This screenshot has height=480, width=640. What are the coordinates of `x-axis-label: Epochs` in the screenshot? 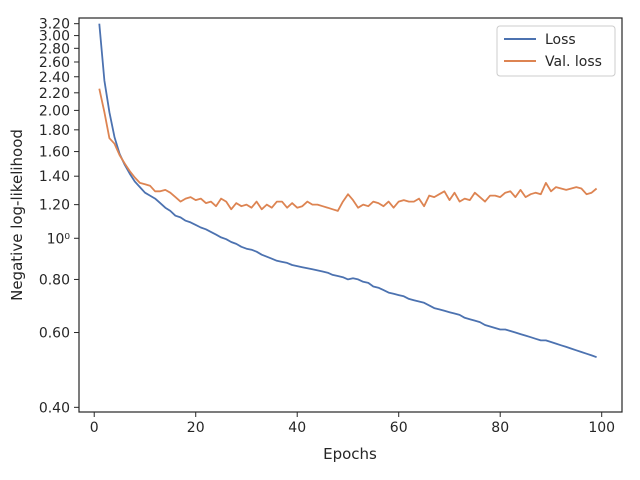 It's located at (350, 454).